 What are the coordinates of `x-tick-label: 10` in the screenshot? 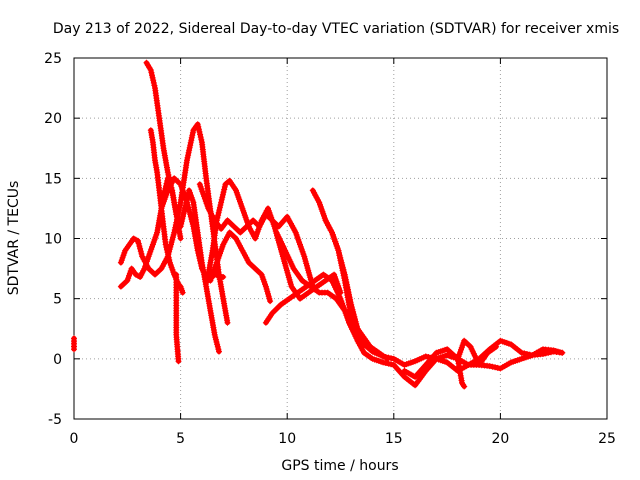 It's located at (287, 439).